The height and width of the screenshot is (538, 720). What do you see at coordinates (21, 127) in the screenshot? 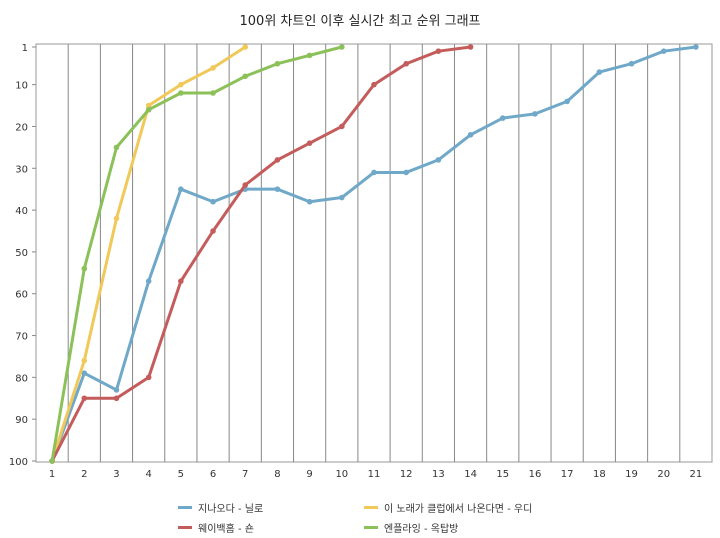
I see `y-tick-label: 20` at bounding box center [21, 127].